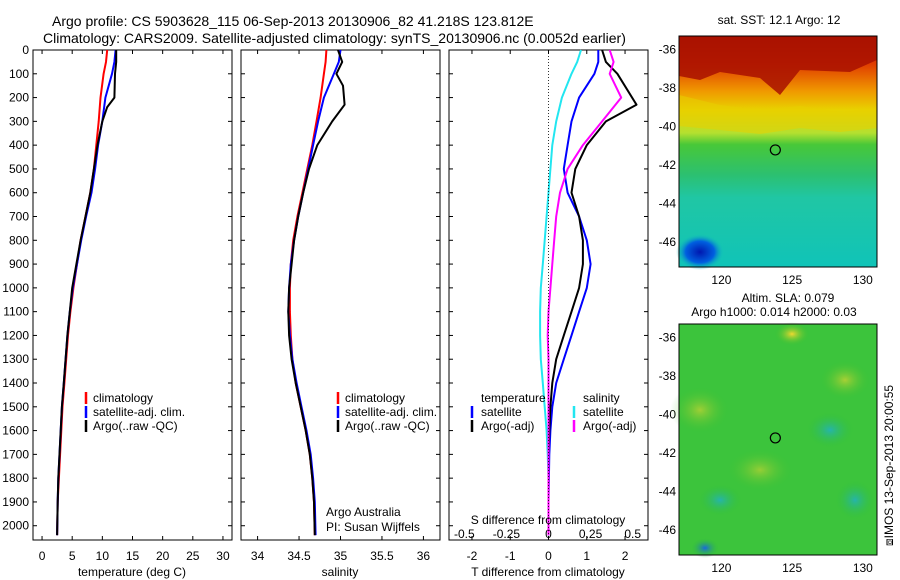 This screenshot has height=580, width=900. Describe the element at coordinates (15, 431) in the screenshot. I see `y-tick-label: 1600` at that location.